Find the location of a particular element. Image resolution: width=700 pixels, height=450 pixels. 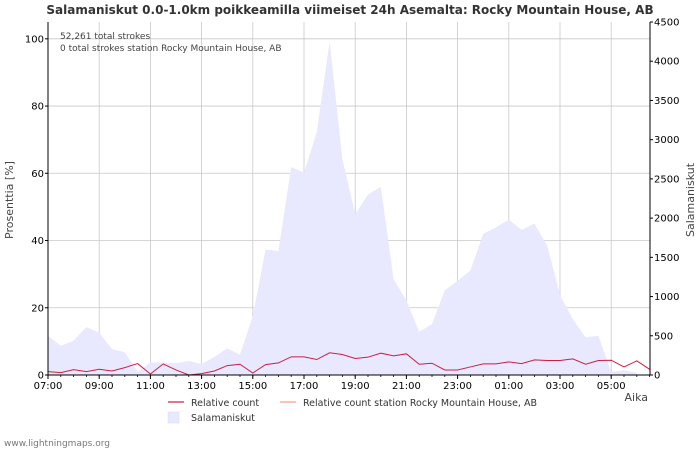

left-tick-label: 40 is located at coordinates (37, 241).